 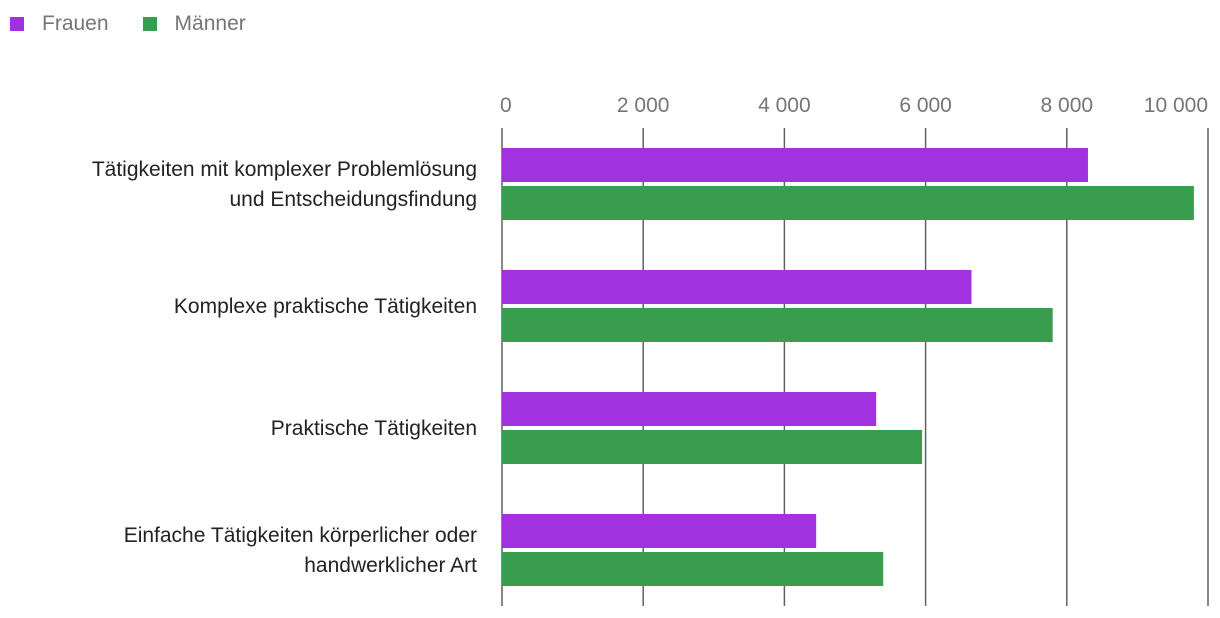 I want to click on category-label: handwerklicher Art, so click(x=390, y=565).